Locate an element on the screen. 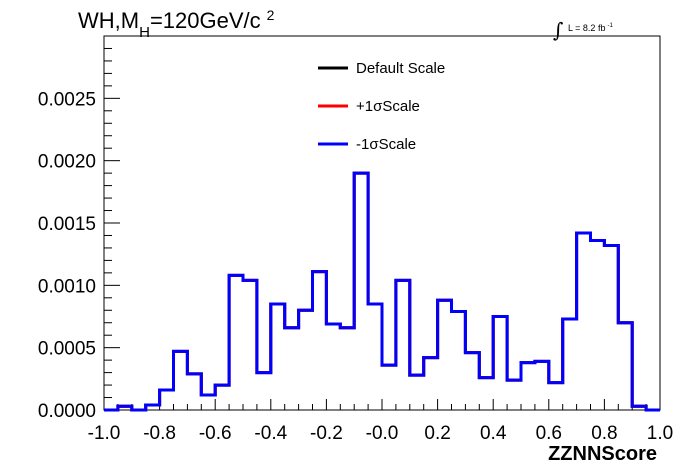  x-tick-label: -1.0 is located at coordinates (104, 433).